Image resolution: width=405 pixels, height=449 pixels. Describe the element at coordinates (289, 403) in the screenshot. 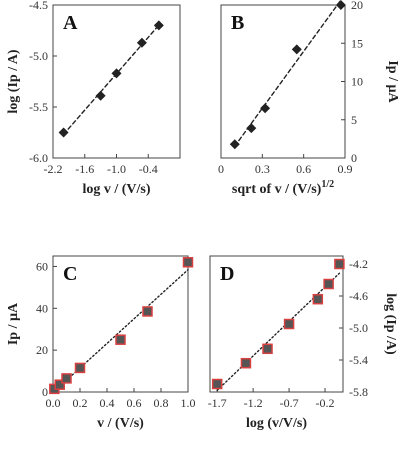

I see `x-tick-label: -0.7` at that location.